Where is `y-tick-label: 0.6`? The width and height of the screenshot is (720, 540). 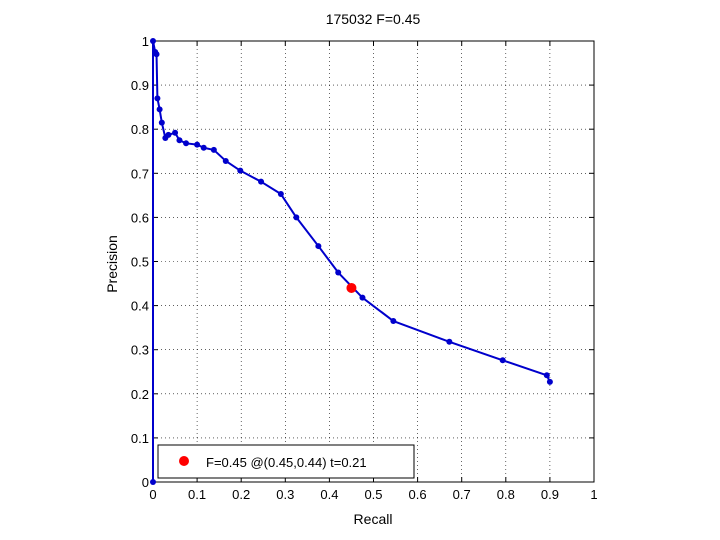
y-tick-label: 0.6 is located at coordinates (140, 217).